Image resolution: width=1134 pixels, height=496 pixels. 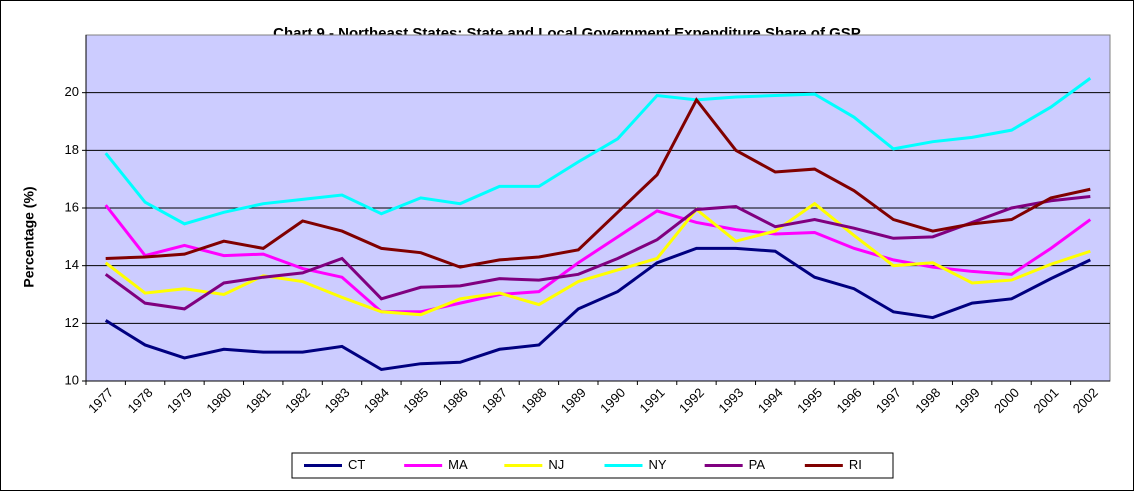 What do you see at coordinates (458, 464) in the screenshot?
I see `legend-label: MA` at bounding box center [458, 464].